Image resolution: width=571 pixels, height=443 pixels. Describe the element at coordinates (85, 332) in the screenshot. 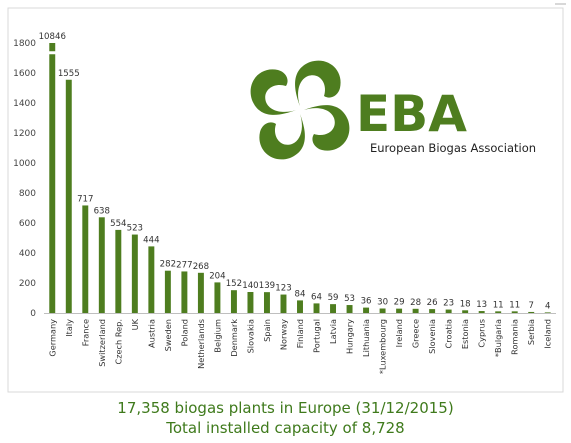

I see `x-tick-label: France` at that location.